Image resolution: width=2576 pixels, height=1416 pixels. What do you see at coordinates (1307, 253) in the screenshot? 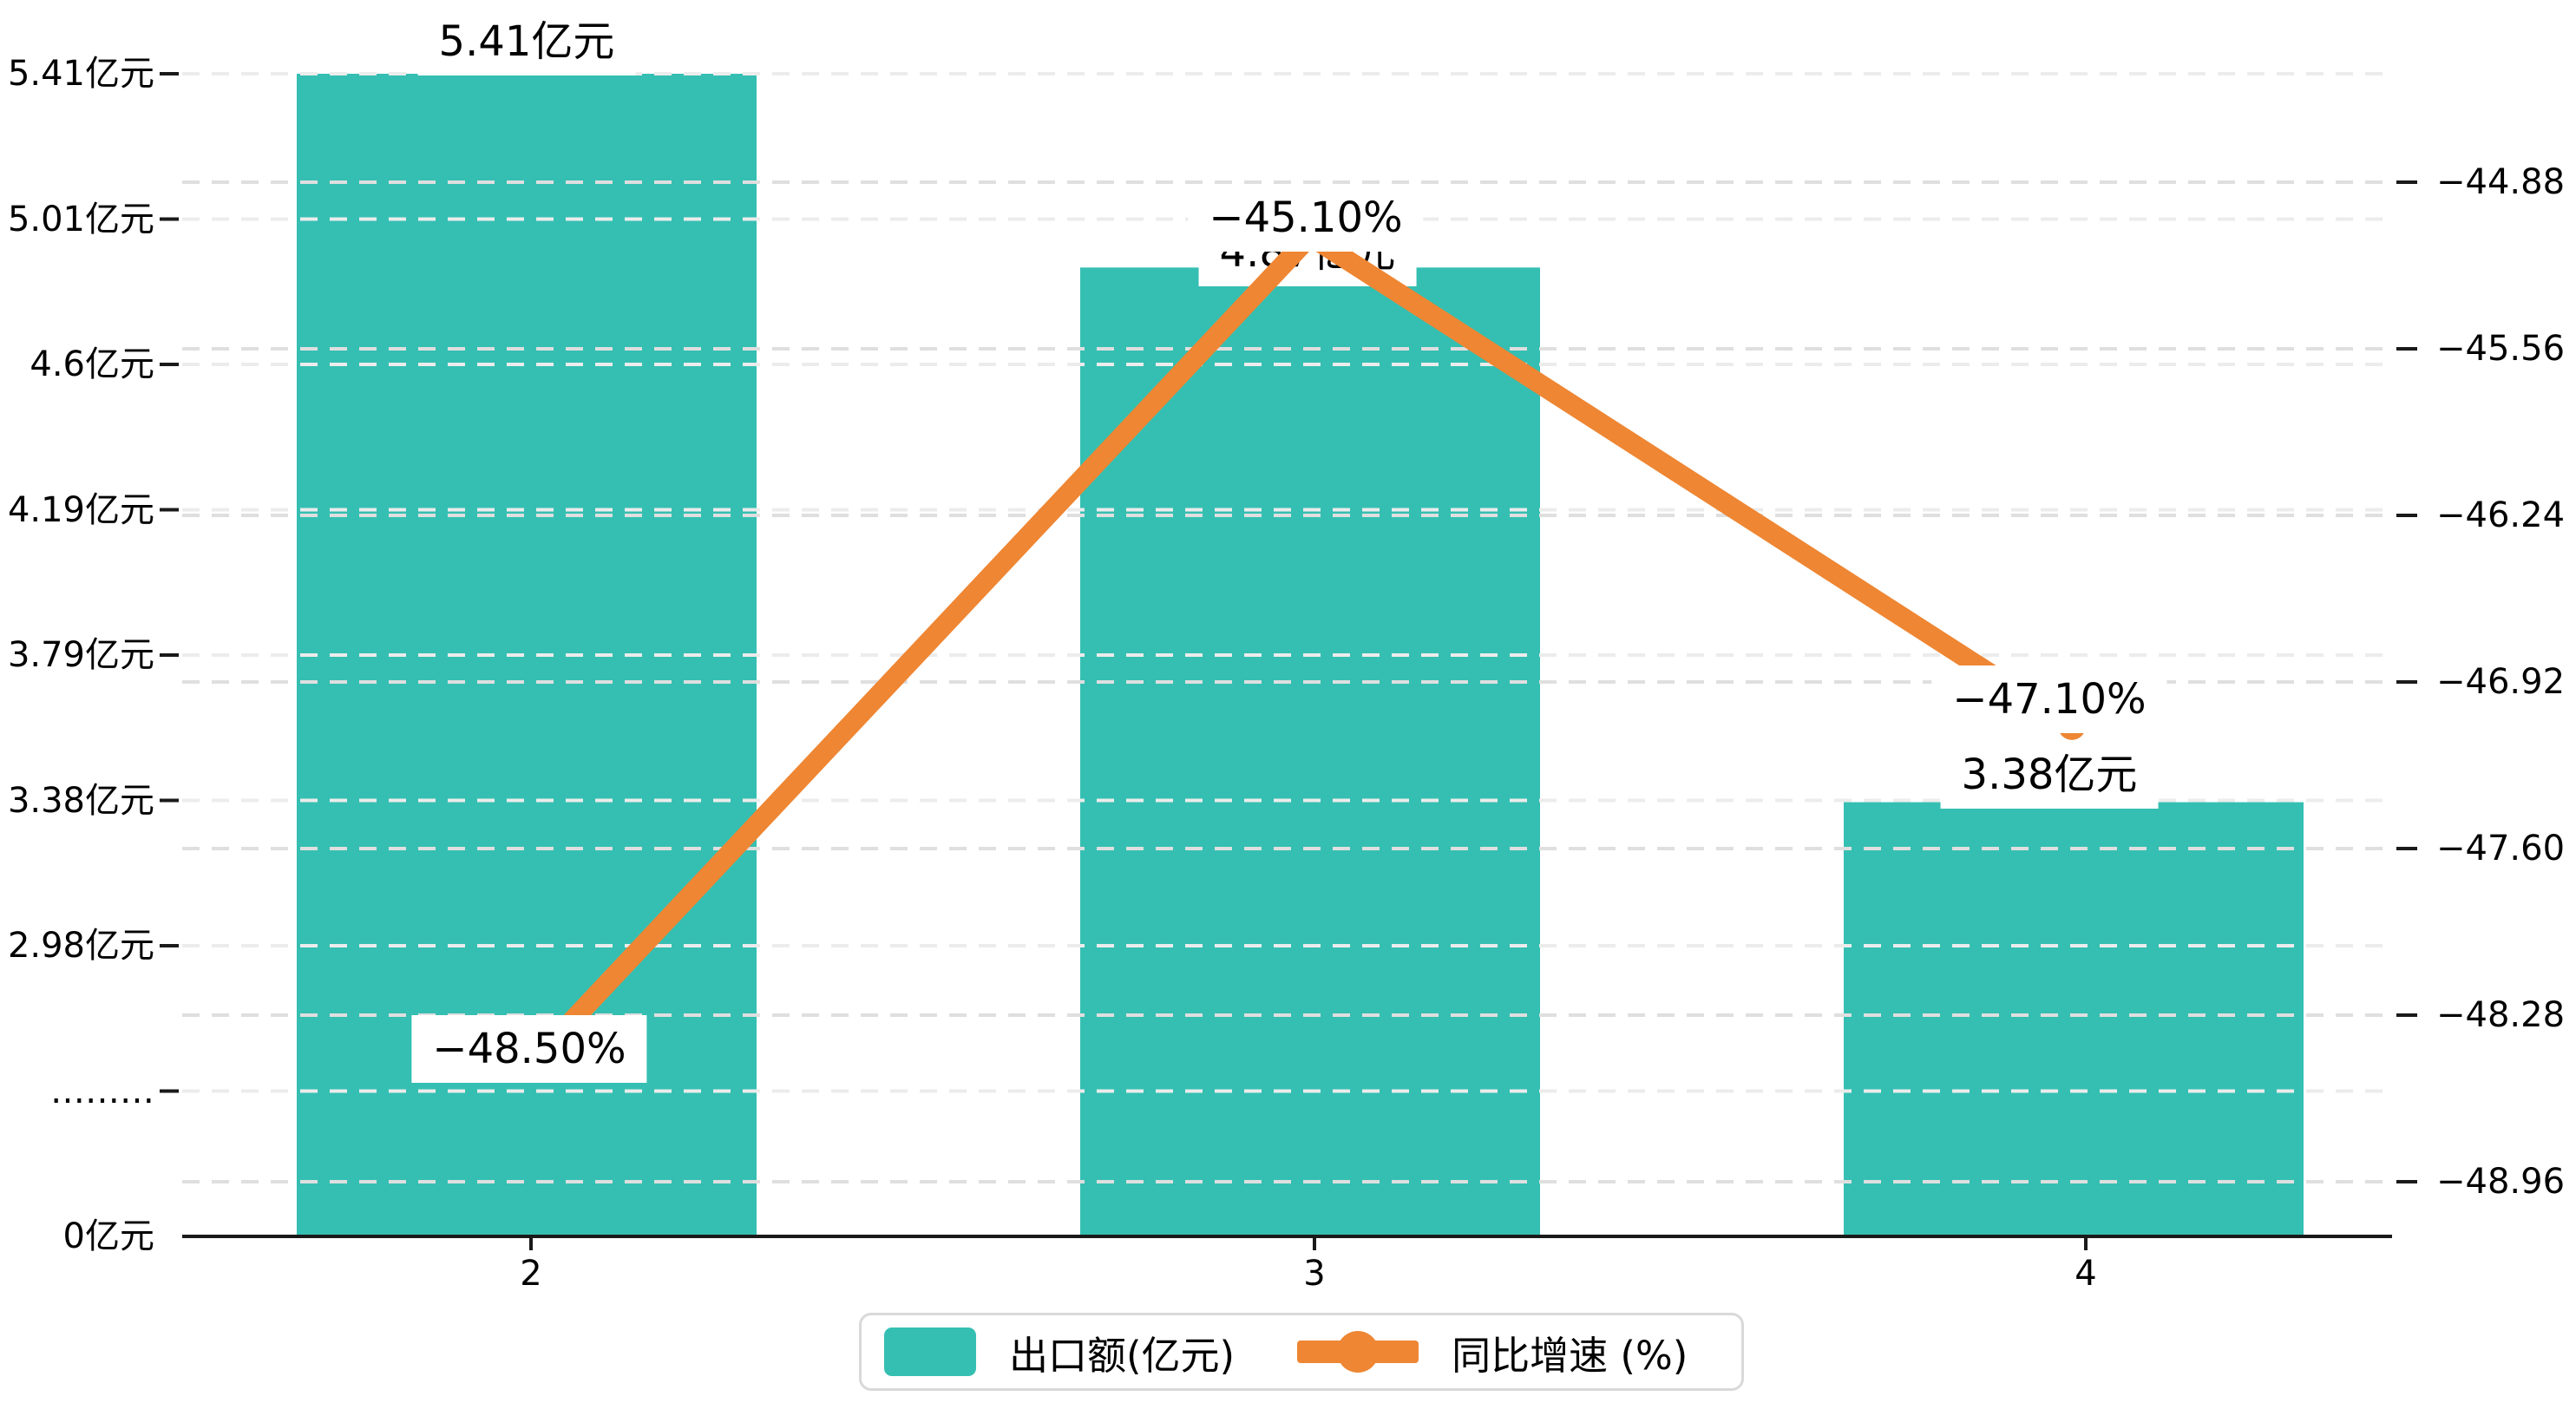
I see `bar-value-label: 4.87亿元` at bounding box center [1307, 253].